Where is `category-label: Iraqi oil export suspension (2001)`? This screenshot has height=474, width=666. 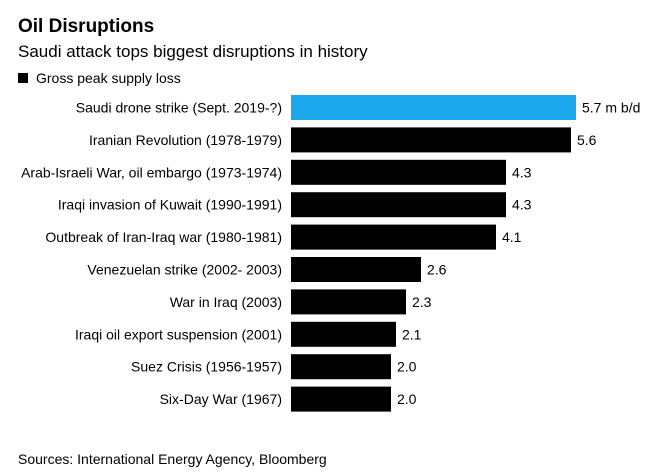
category-label: Iraqi oil export suspension (2001) is located at coordinates (178, 334).